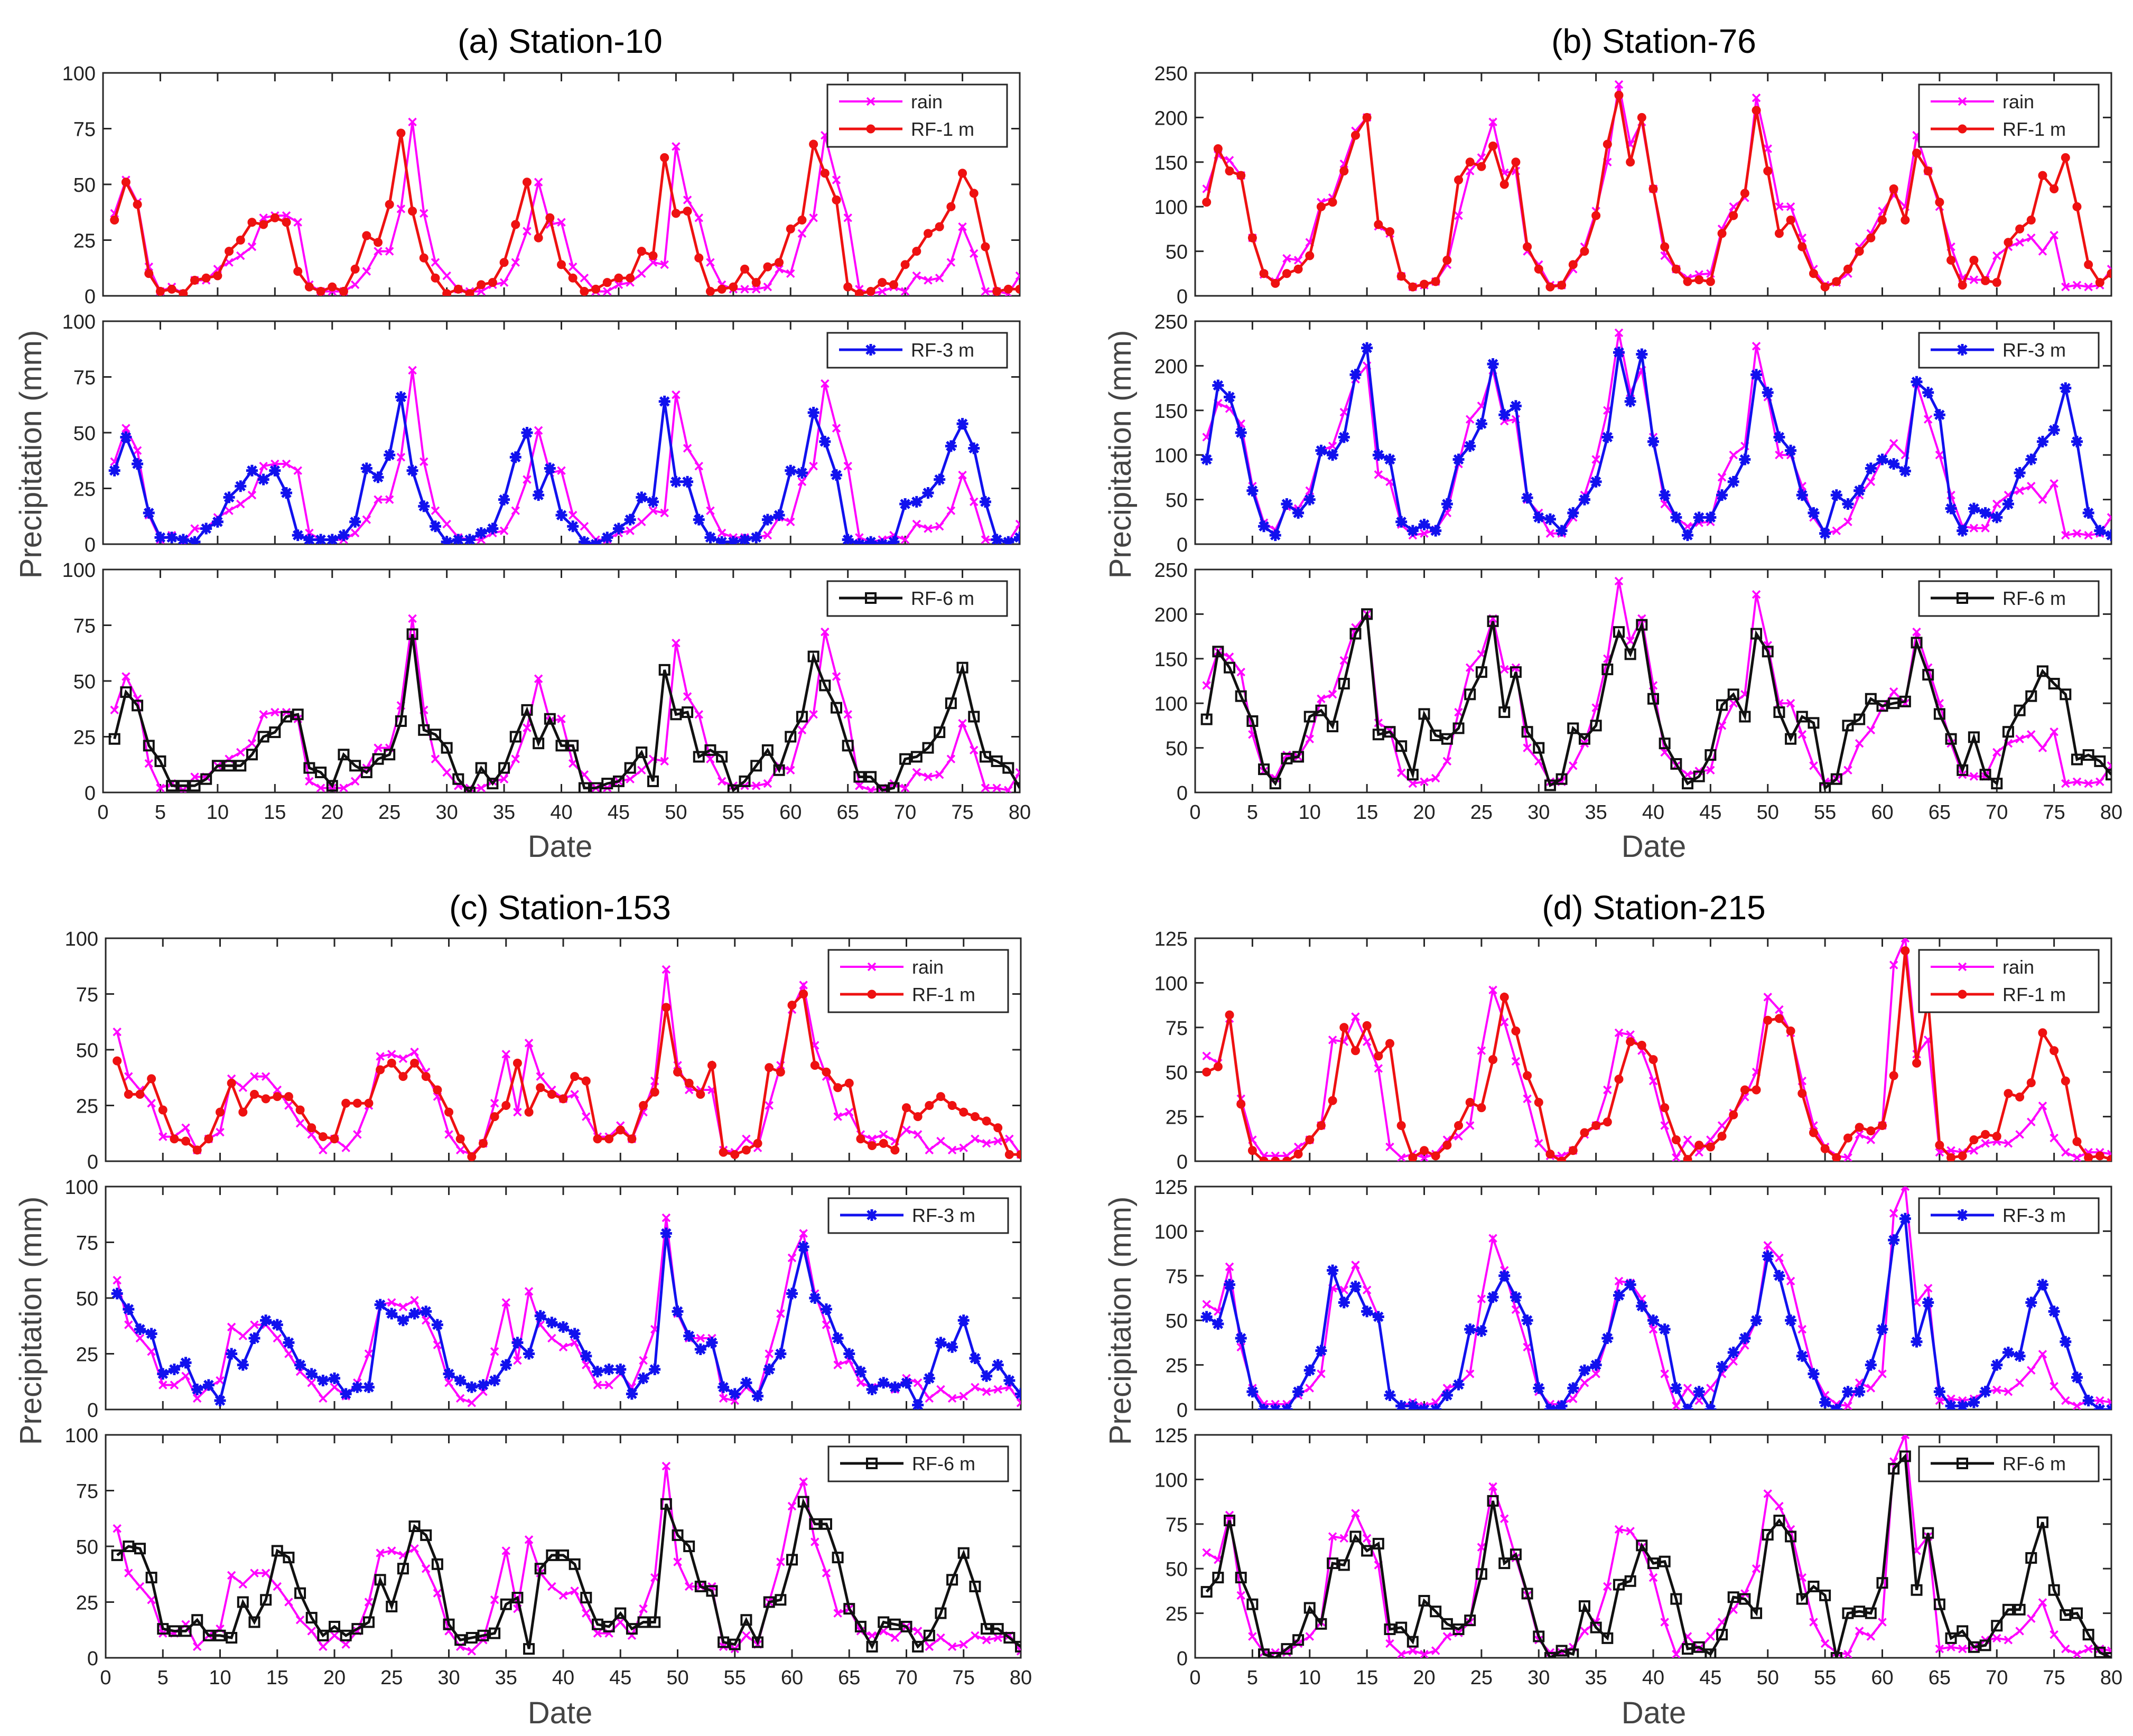 This screenshot has width=2133, height=1736. I want to click on x-tick-label: 15, so click(1367, 1678).